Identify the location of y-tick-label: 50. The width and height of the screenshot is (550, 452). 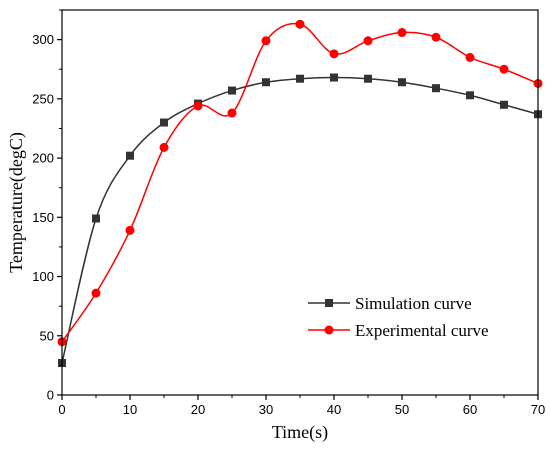
(47, 335).